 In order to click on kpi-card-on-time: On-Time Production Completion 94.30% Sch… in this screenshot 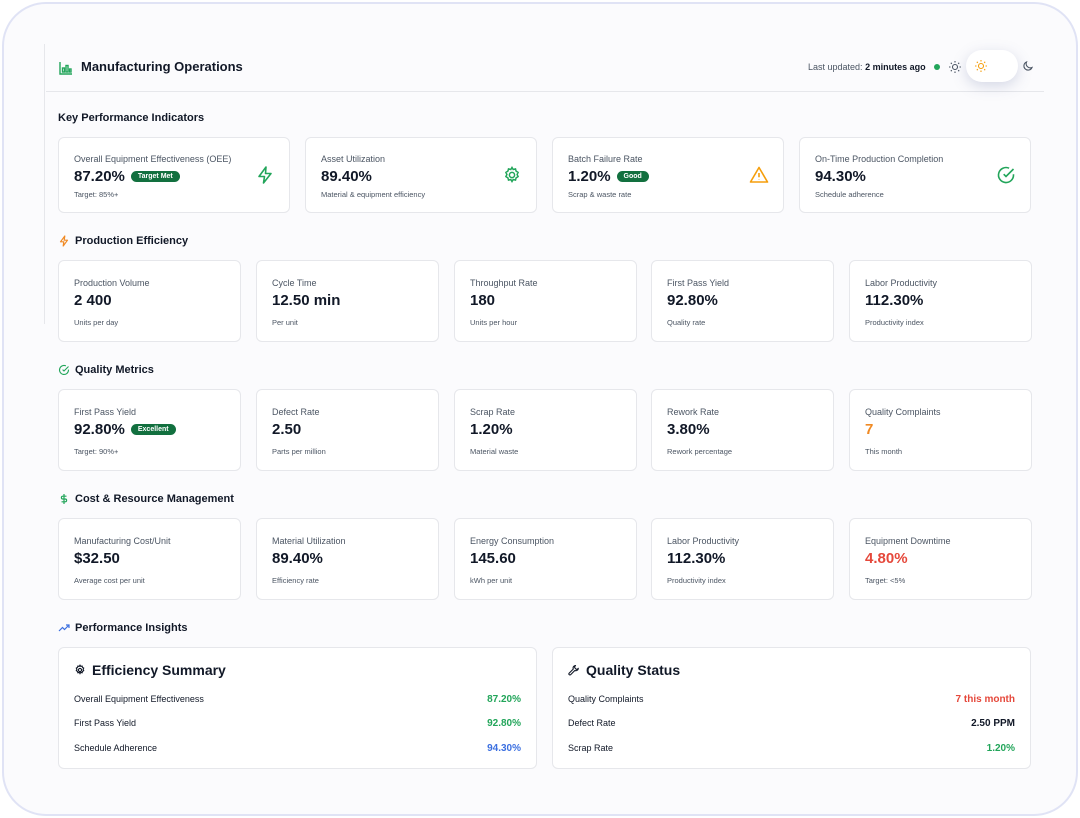, I will do `click(915, 175)`.